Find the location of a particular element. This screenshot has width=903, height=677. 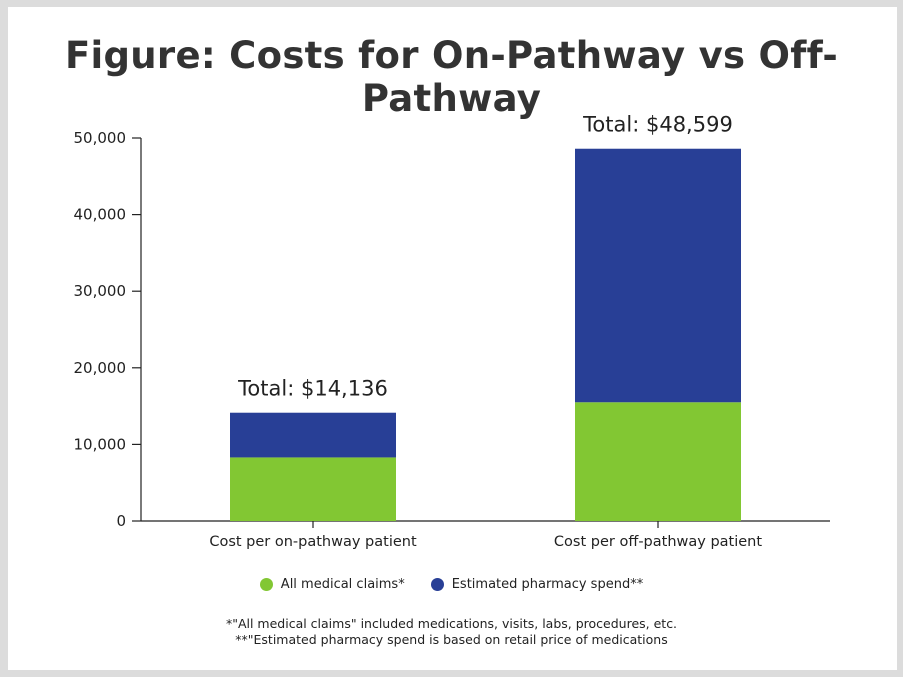

y-tick-label: 30,000 is located at coordinates (100, 291).